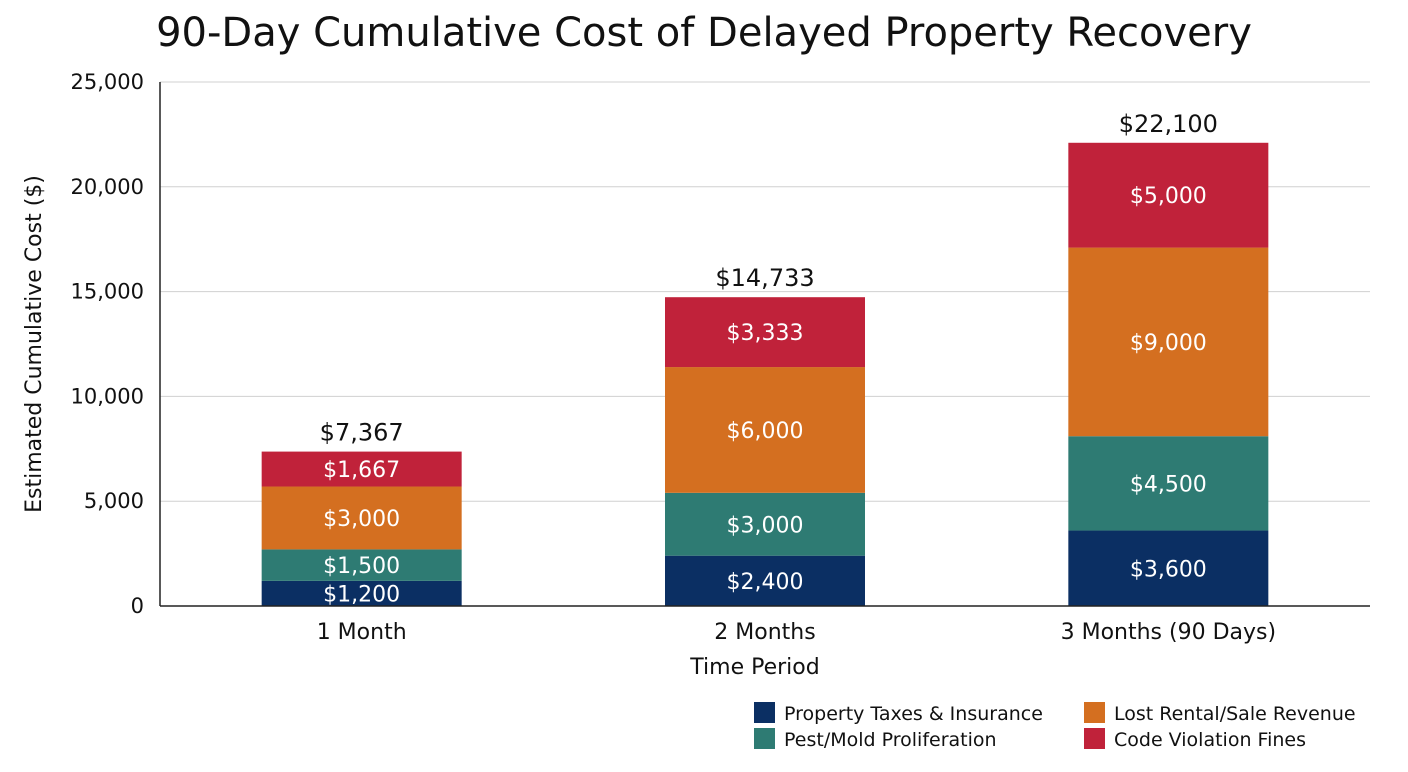  What do you see at coordinates (114, 501) in the screenshot?
I see `y-tick-label: 5,000` at bounding box center [114, 501].